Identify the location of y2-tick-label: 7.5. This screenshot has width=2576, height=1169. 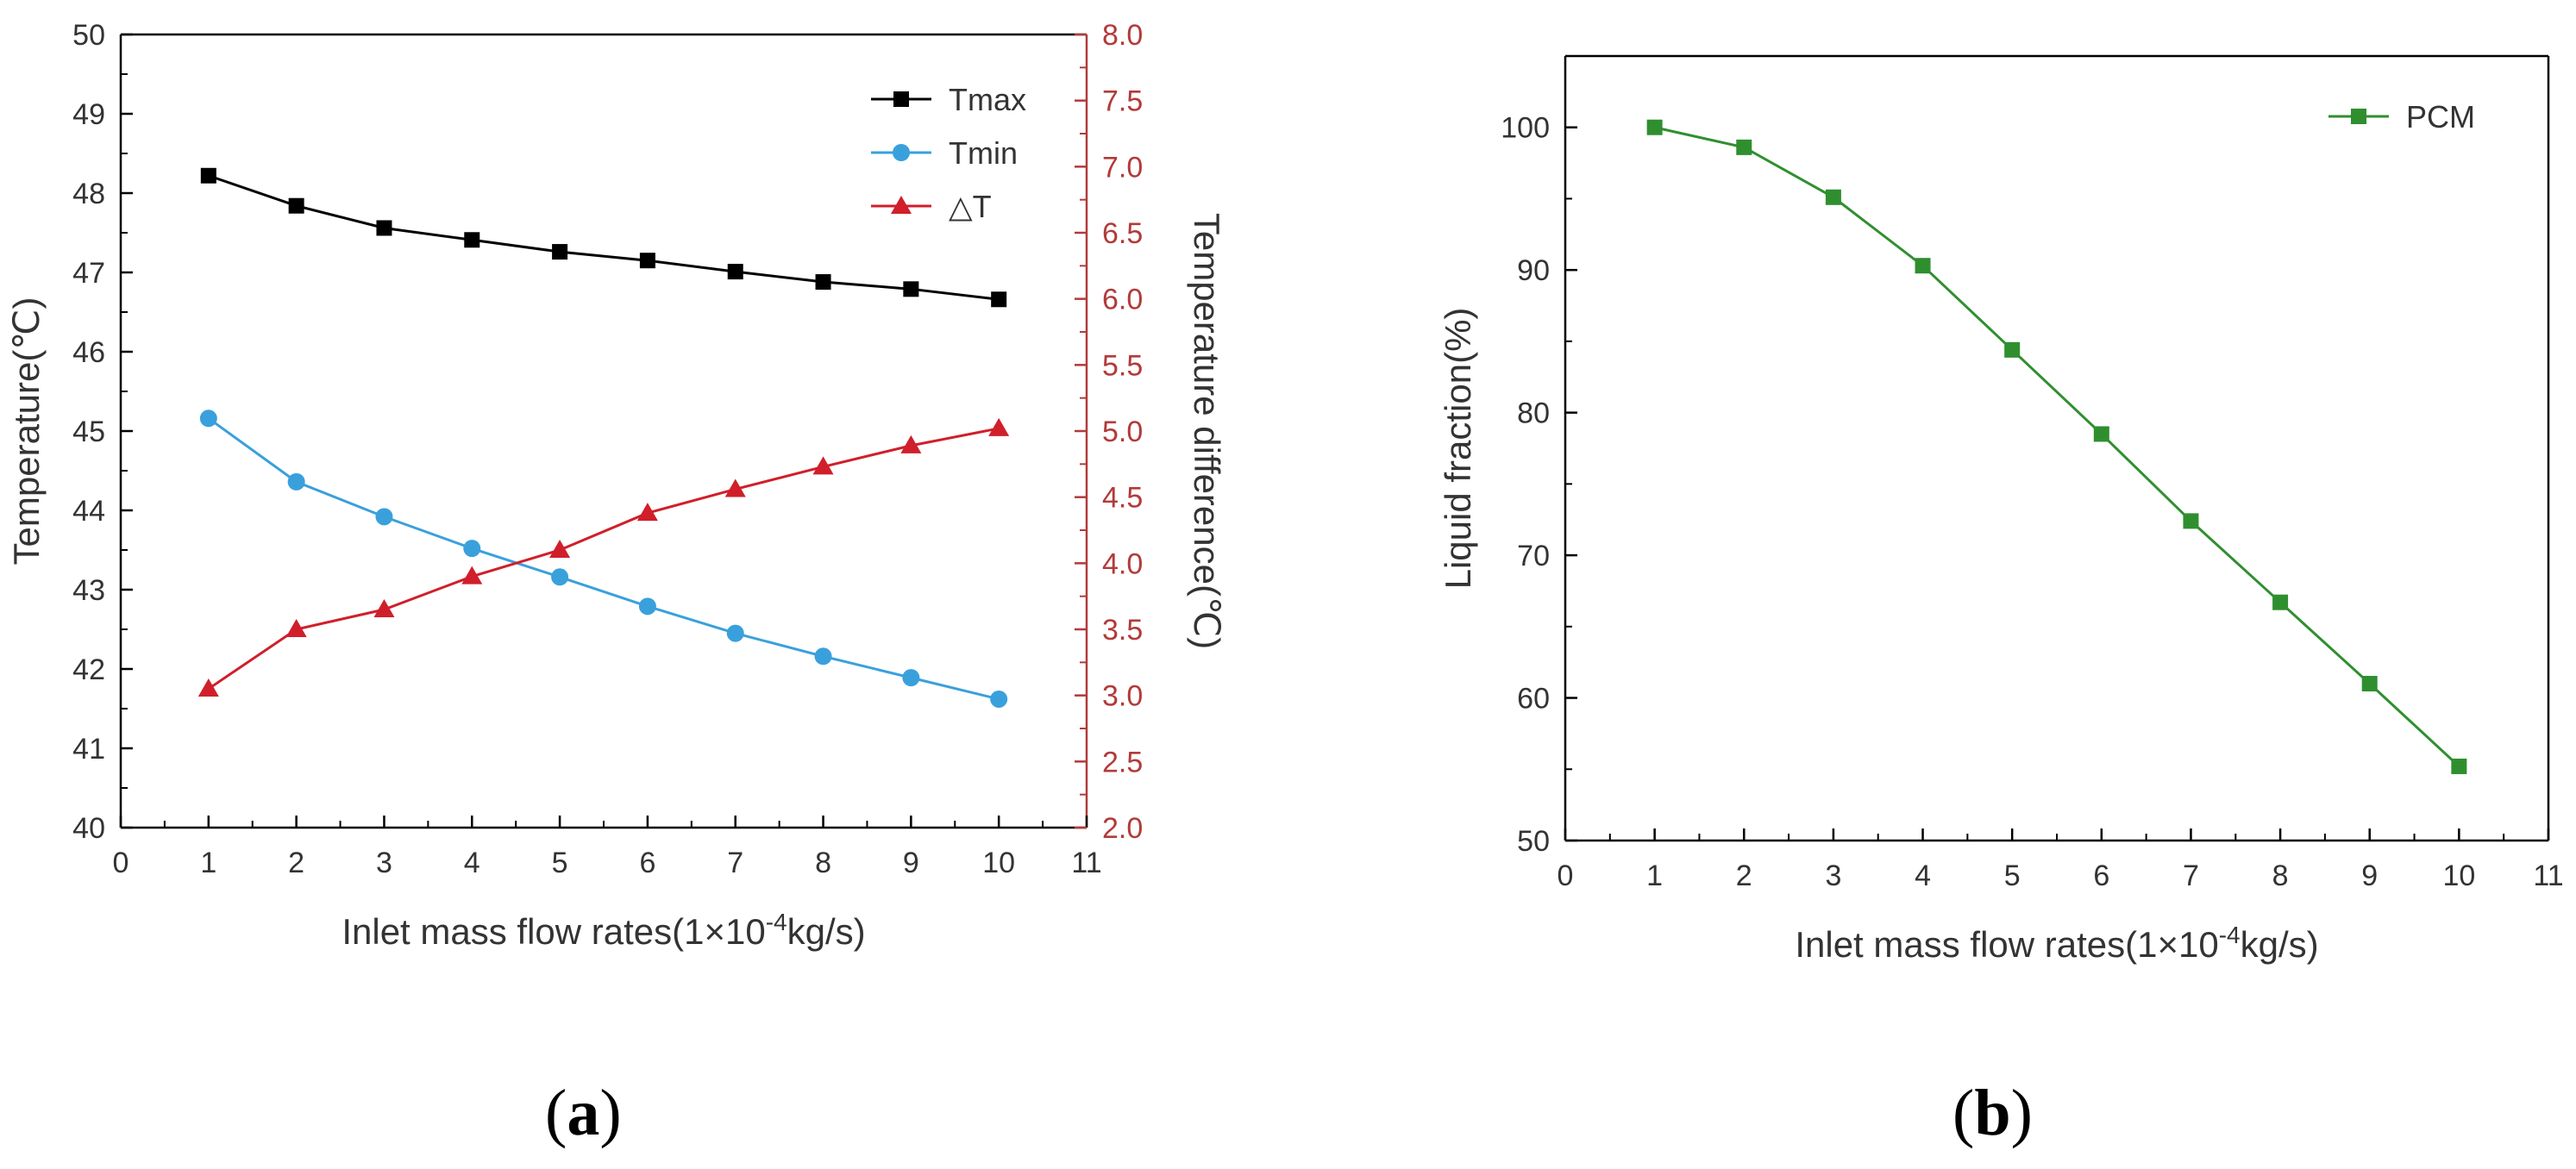
(1122, 102).